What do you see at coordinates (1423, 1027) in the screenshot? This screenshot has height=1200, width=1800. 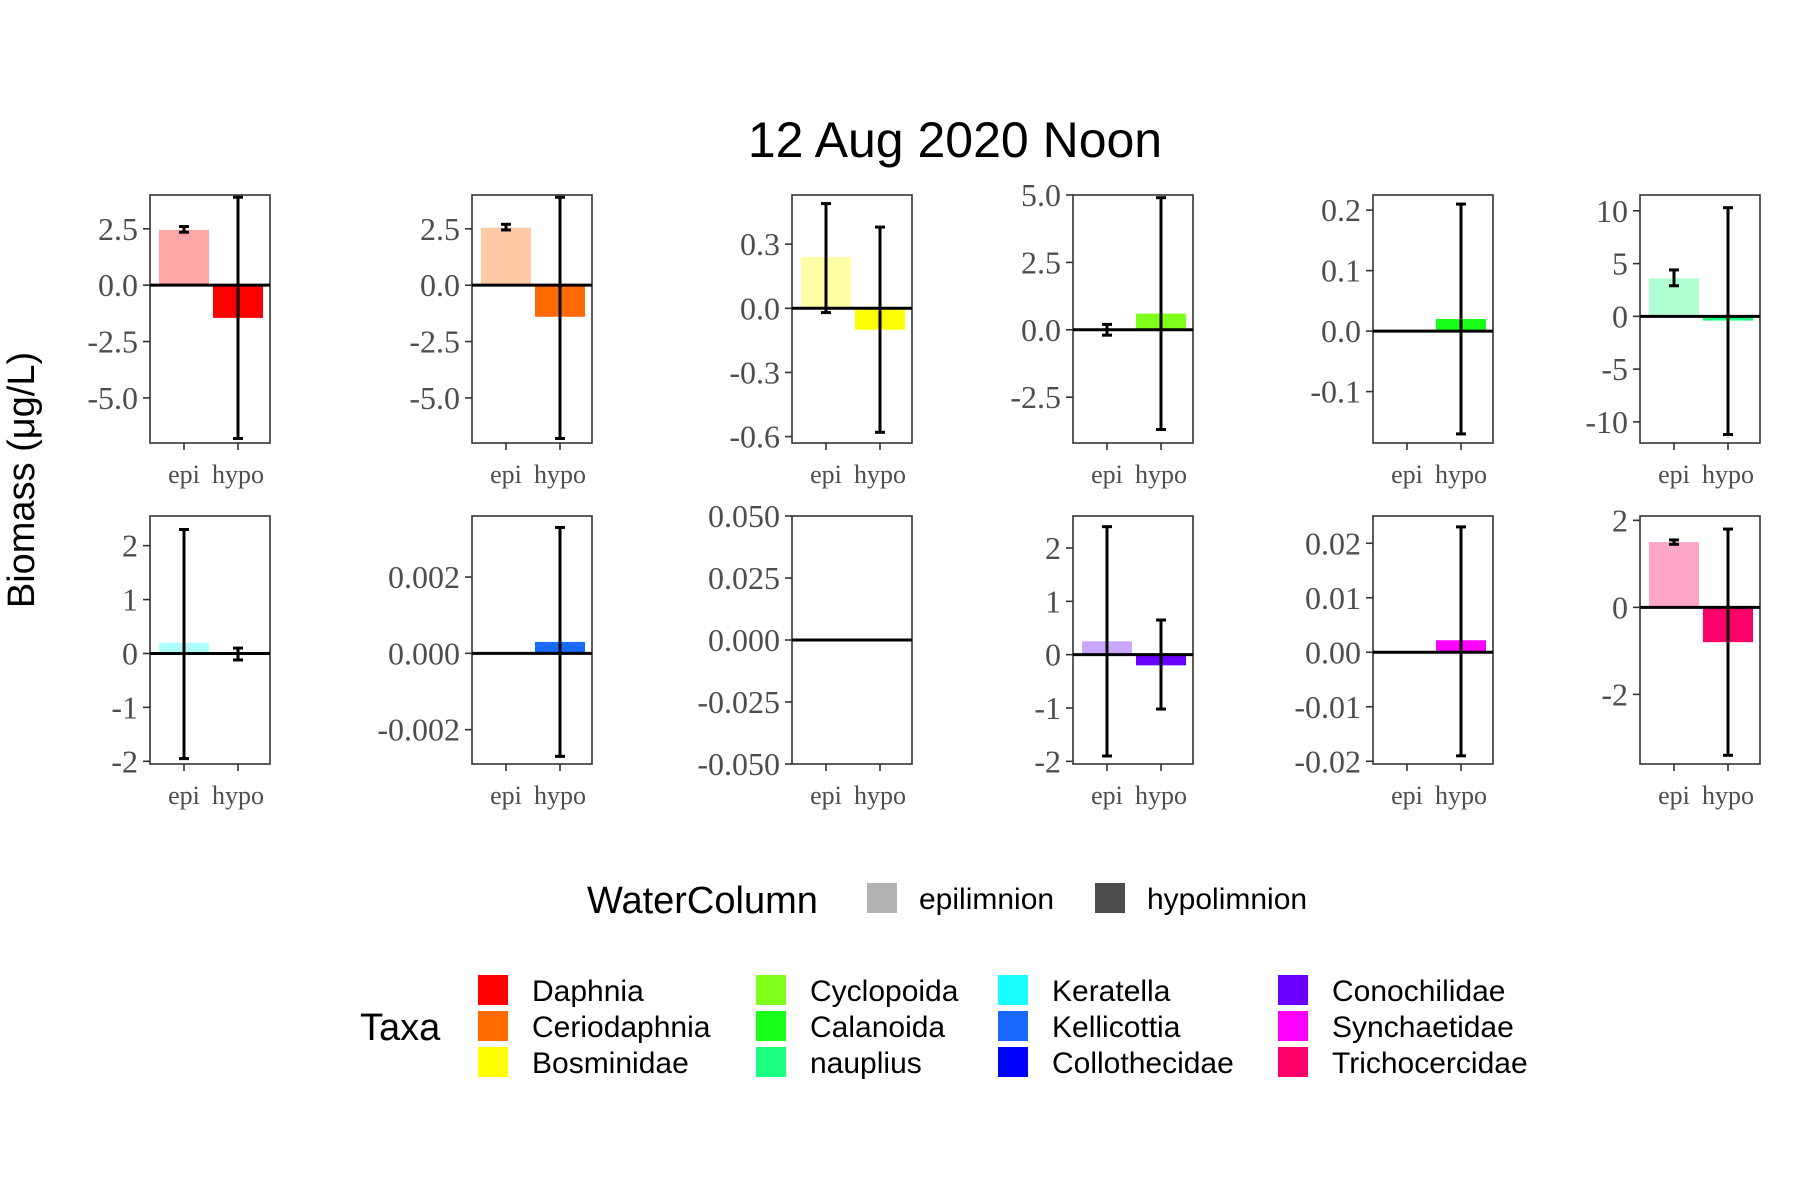 I see `legend-label-synchaetidae: Synchaetidae` at bounding box center [1423, 1027].